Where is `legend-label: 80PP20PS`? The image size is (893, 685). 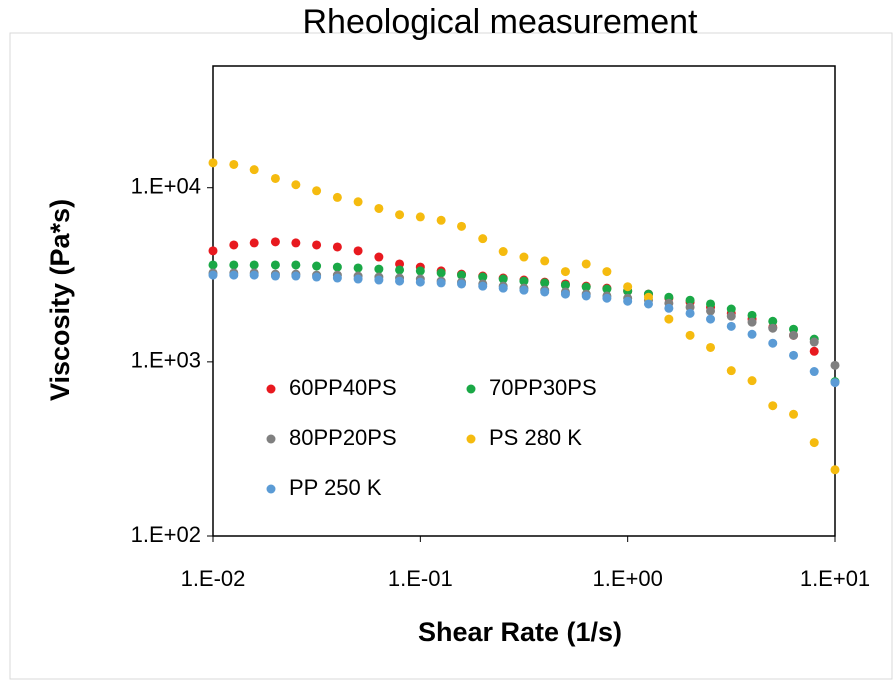
legend-label: 80PP20PS is located at coordinates (343, 437).